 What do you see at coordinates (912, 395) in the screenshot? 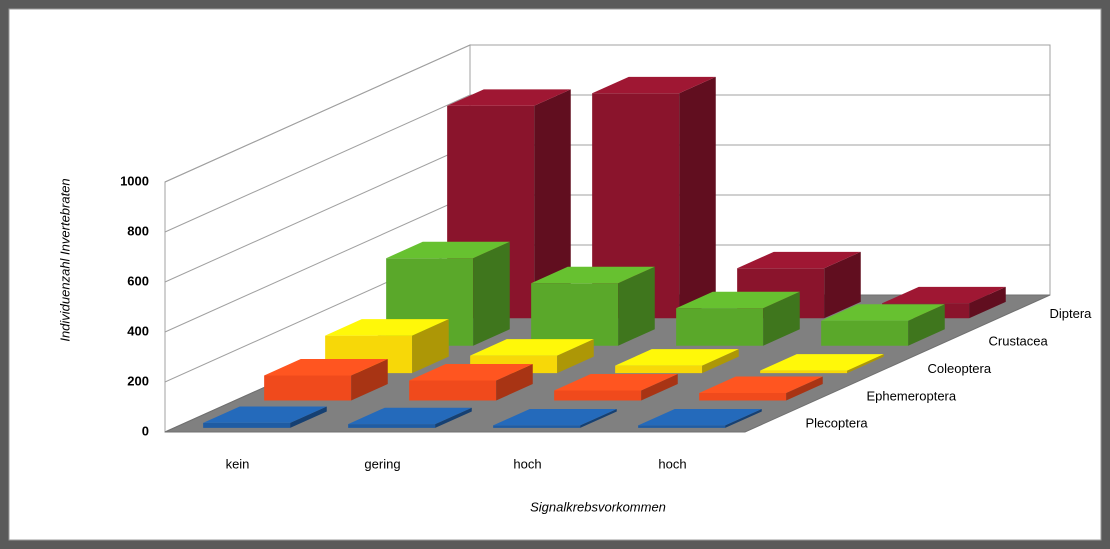
I see `series-label: Ephemeroptera` at bounding box center [912, 395].